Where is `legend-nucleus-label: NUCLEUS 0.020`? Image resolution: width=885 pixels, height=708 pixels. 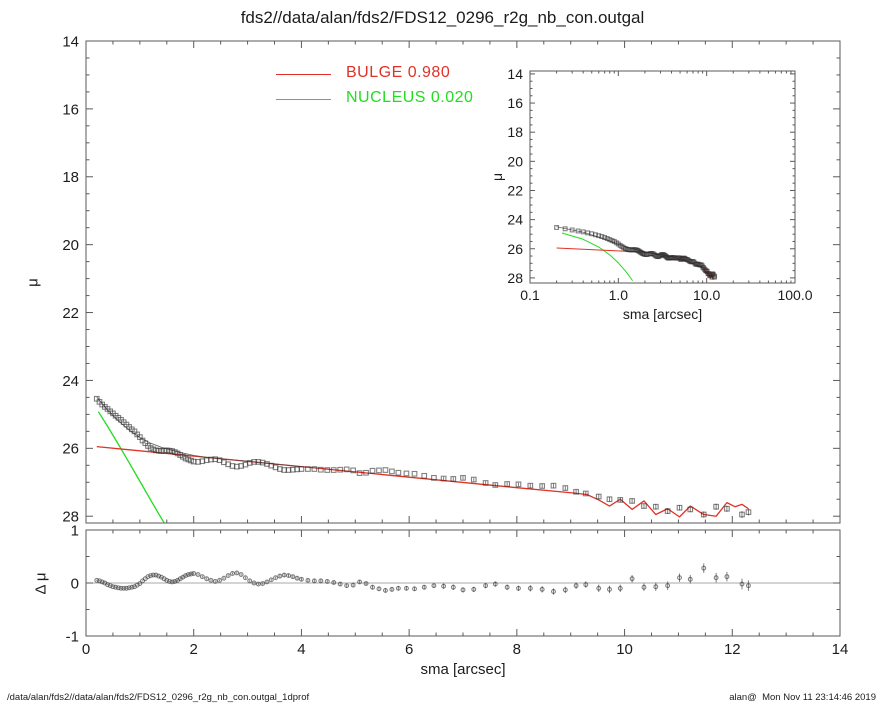 legend-nucleus-label: NUCLEUS 0.020 is located at coordinates (410, 97).